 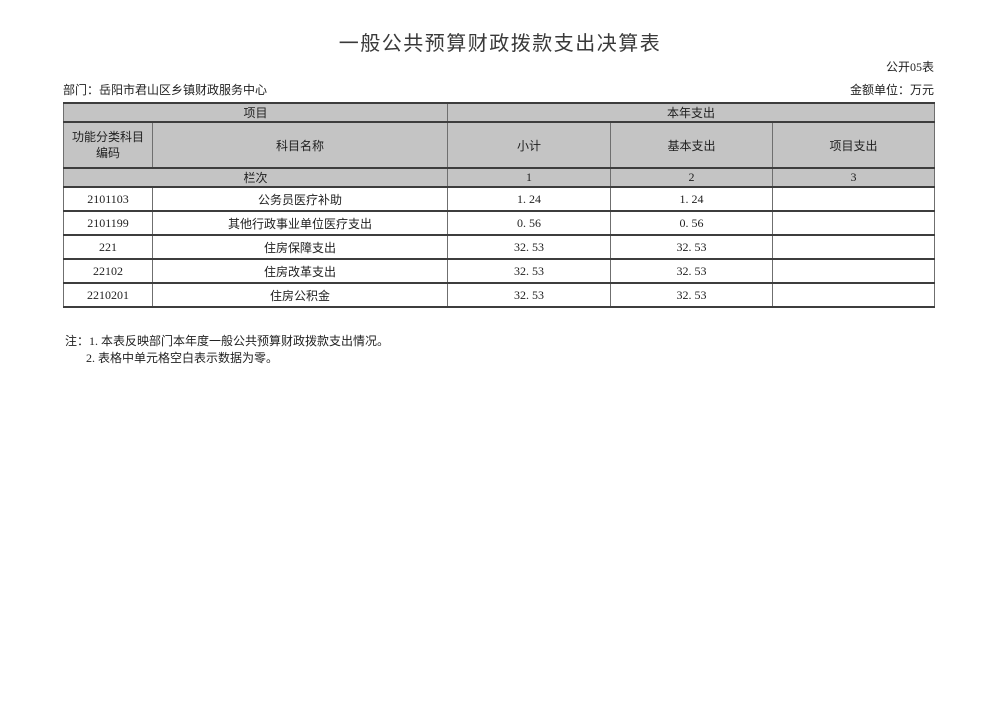 What do you see at coordinates (529, 177) in the screenshot?
I see `column-index-1: 1` at bounding box center [529, 177].